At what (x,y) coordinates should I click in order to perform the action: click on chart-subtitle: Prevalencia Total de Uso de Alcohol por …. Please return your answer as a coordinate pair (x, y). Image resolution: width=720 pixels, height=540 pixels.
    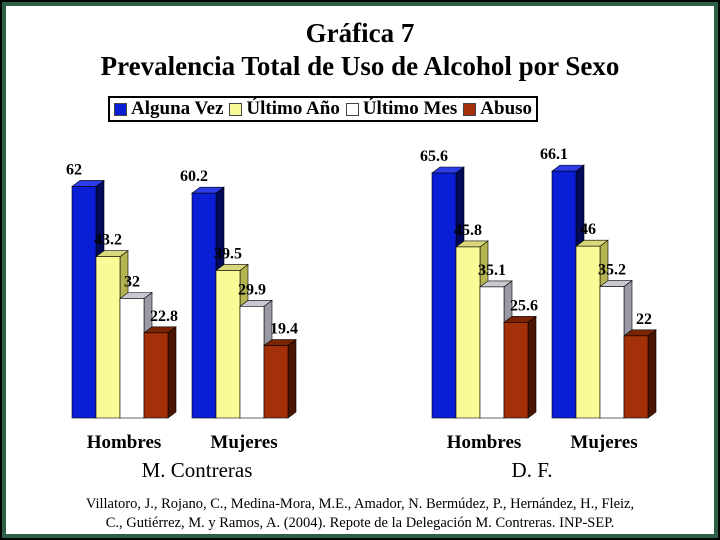
    Looking at the image, I should click on (360, 66).